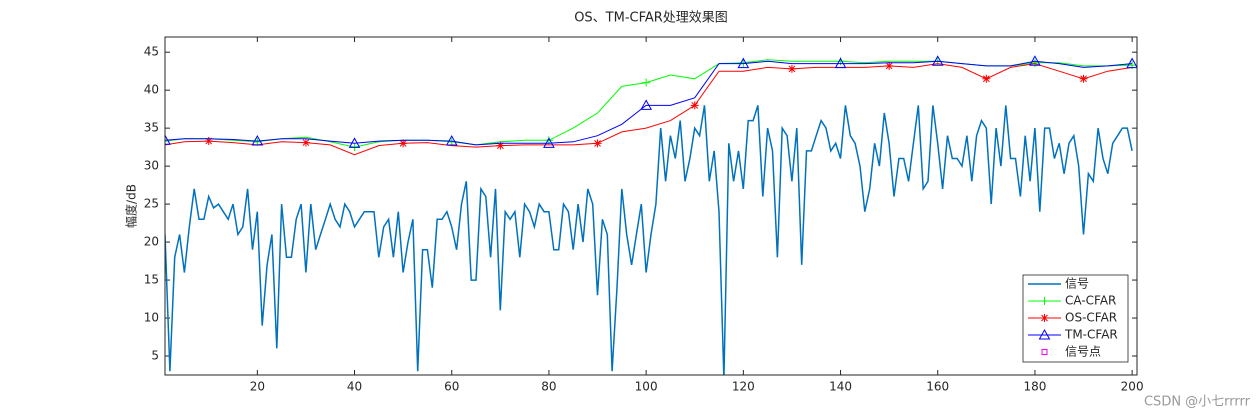 This screenshot has height=420, width=1260. Describe the element at coordinates (1077, 284) in the screenshot. I see `legend-label: 信号` at that location.